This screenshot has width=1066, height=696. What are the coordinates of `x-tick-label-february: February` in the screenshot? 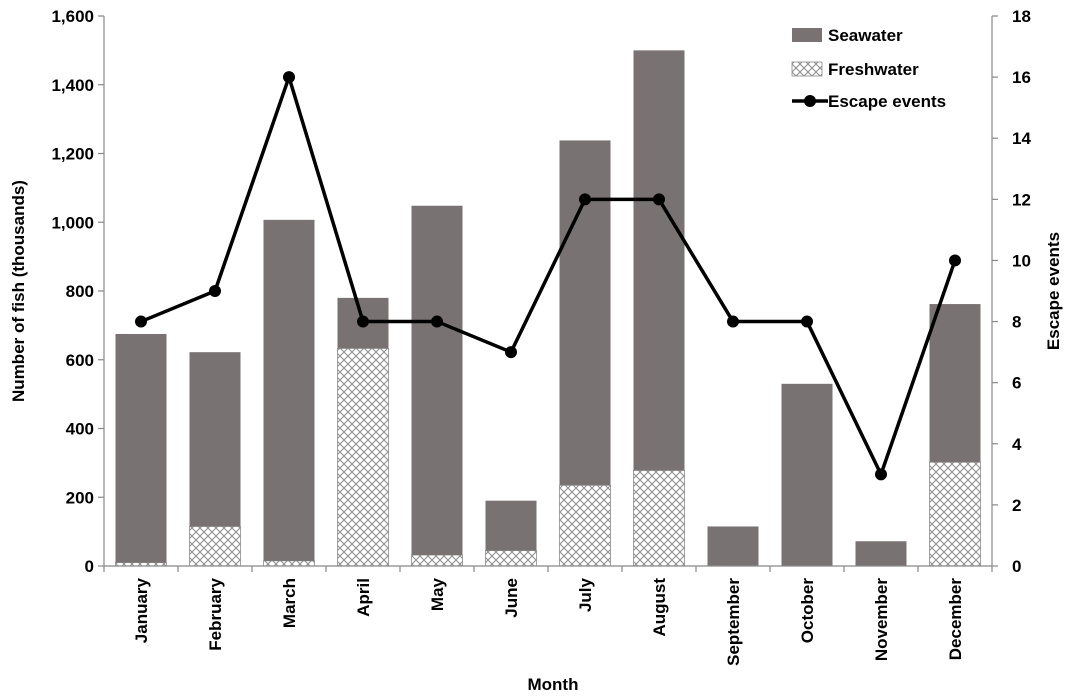 It's located at (215, 613).